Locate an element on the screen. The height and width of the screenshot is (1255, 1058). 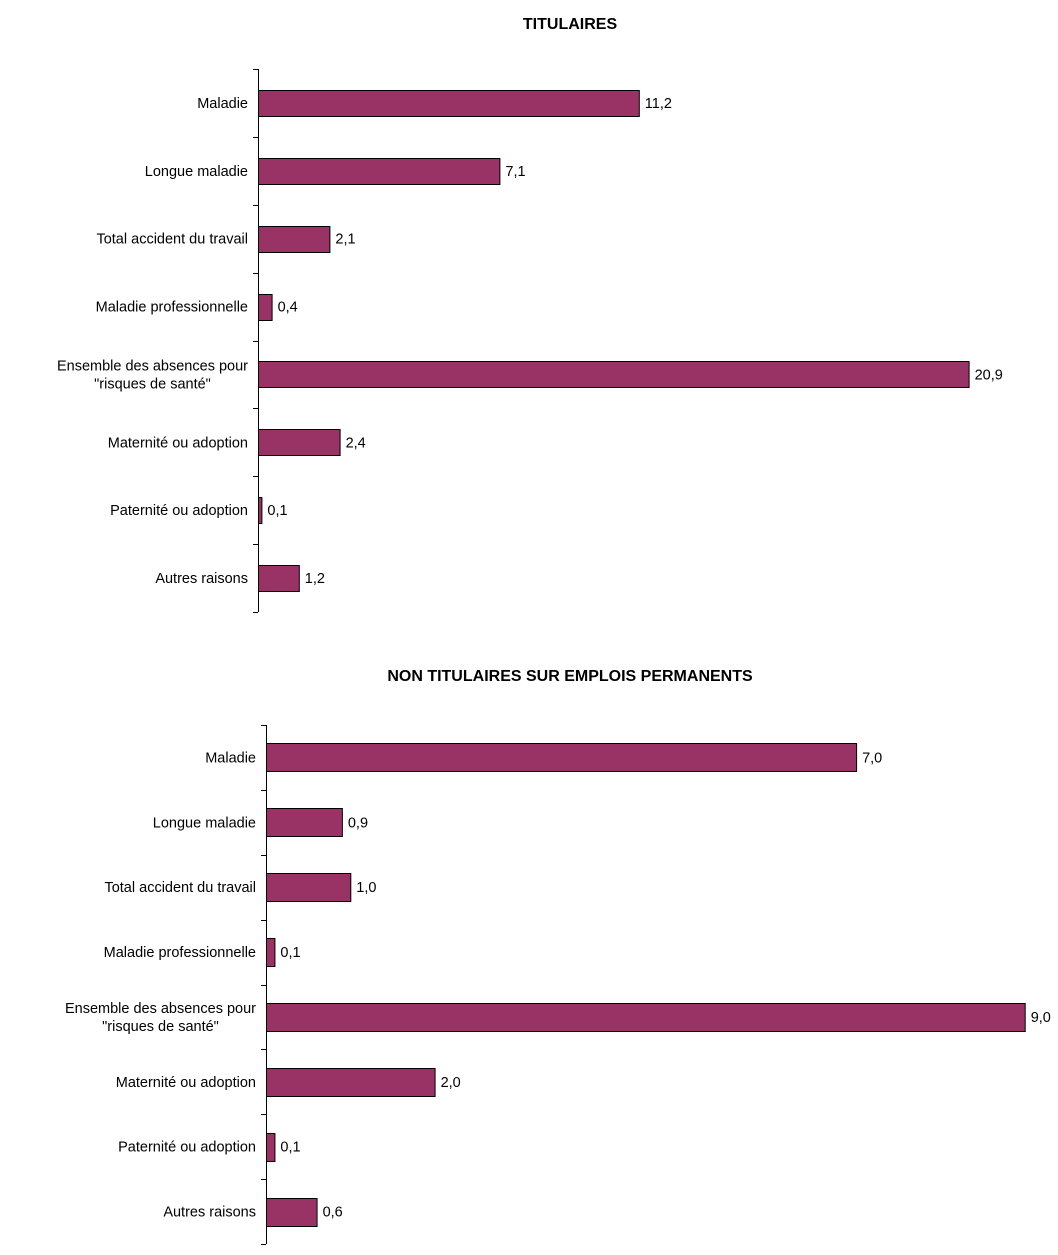
data-label-maternite-ou-adoption: 2,0 is located at coordinates (451, 1083).